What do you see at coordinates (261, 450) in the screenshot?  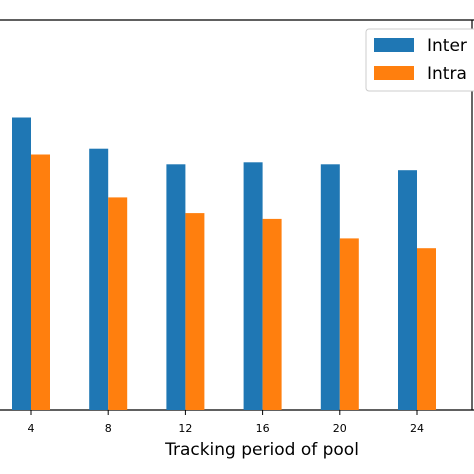 I see `x-axis-label: Tracking period of pool` at bounding box center [261, 450].